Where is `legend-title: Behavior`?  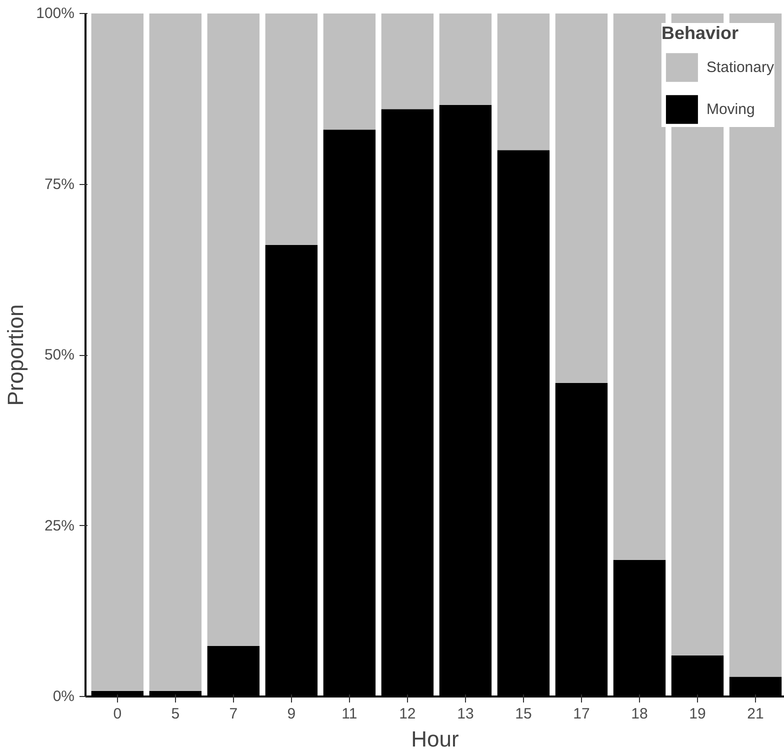
legend-title: Behavior is located at coordinates (700, 33).